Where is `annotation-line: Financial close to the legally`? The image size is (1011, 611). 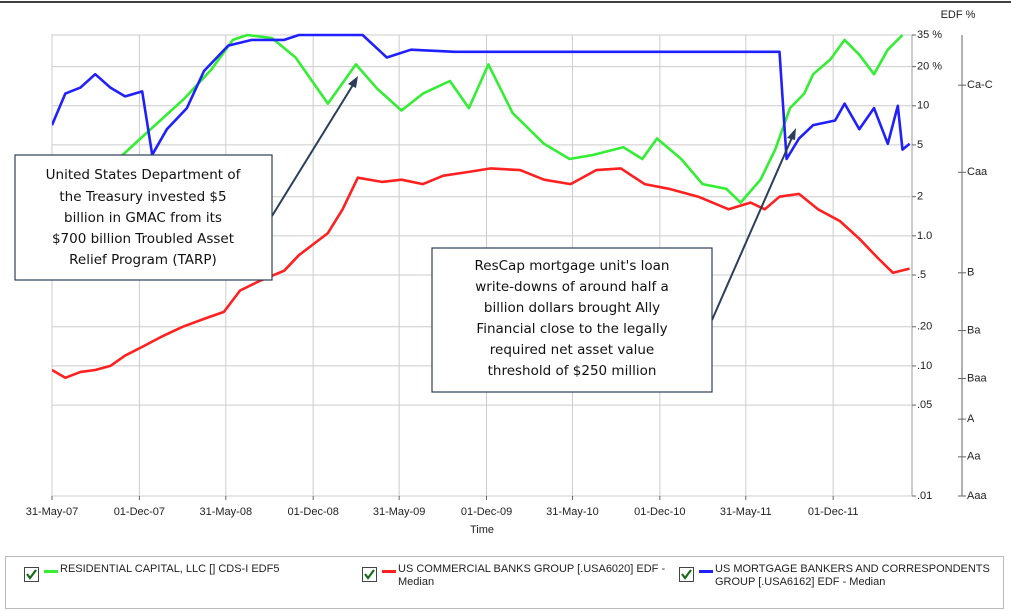 annotation-line: Financial close to the legally is located at coordinates (571, 329).